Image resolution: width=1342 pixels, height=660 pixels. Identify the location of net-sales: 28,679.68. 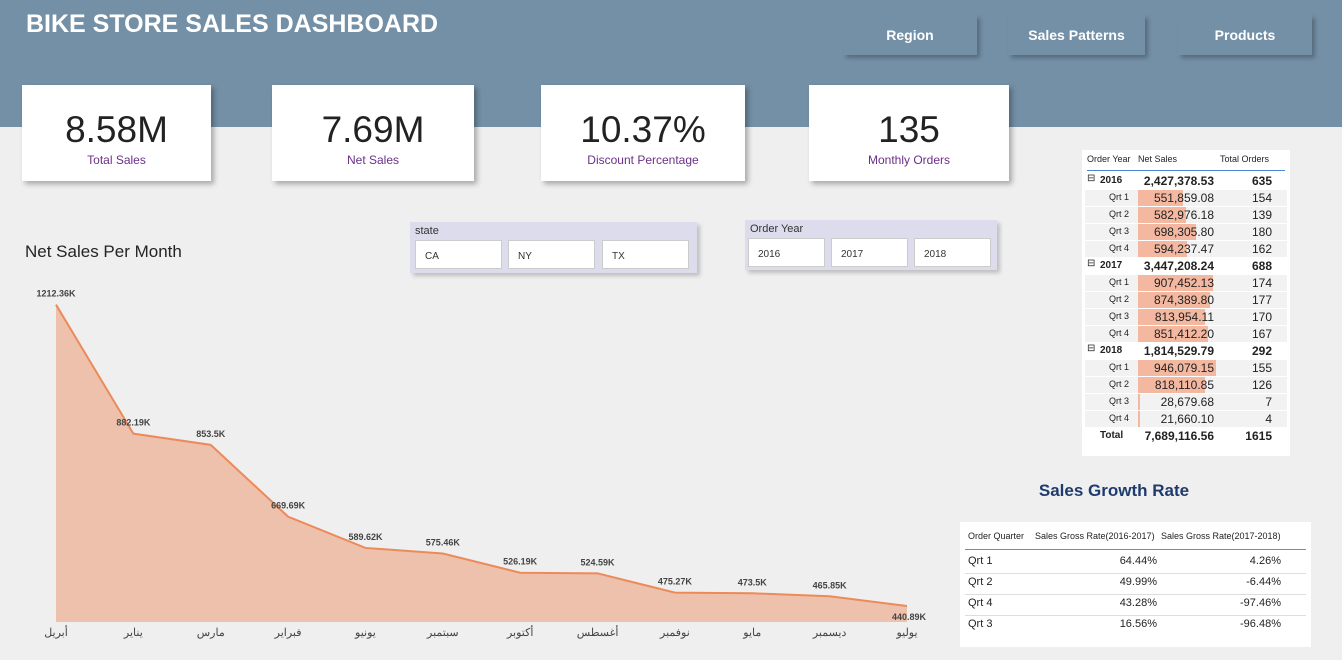
(1187, 402).